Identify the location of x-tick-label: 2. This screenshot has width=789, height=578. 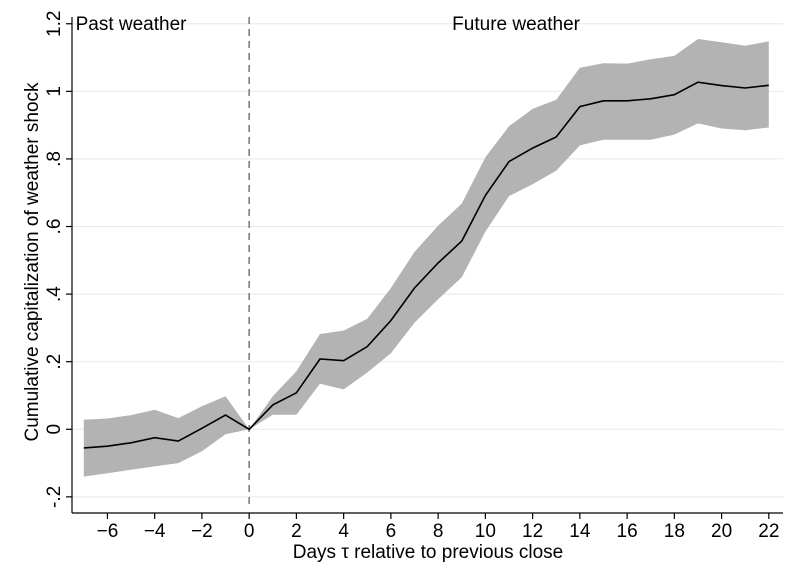
(296, 531).